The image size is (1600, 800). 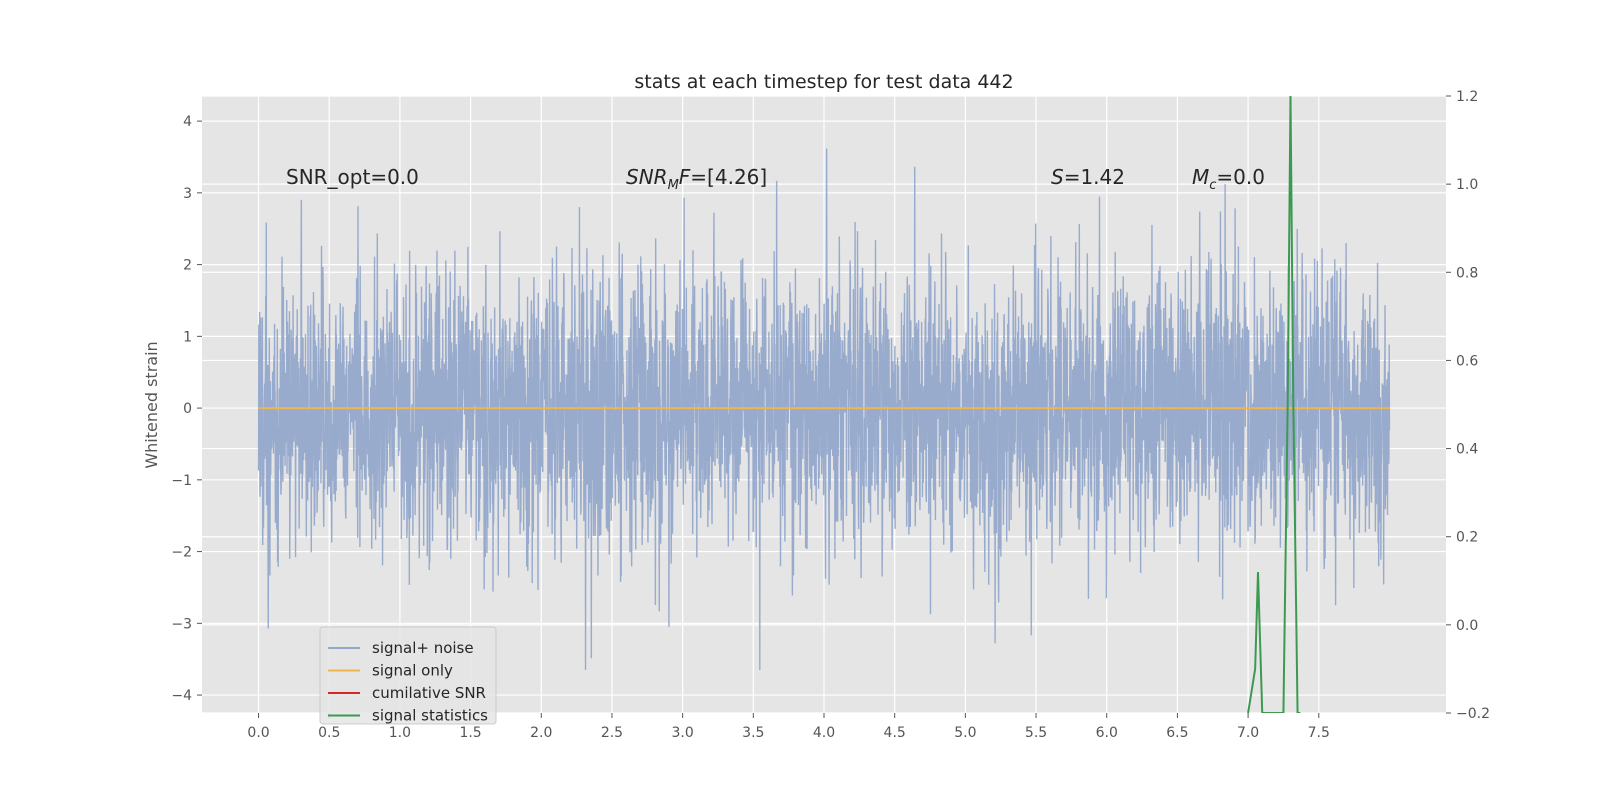 I want to click on x-tick-label: 4.5, so click(x=895, y=733).